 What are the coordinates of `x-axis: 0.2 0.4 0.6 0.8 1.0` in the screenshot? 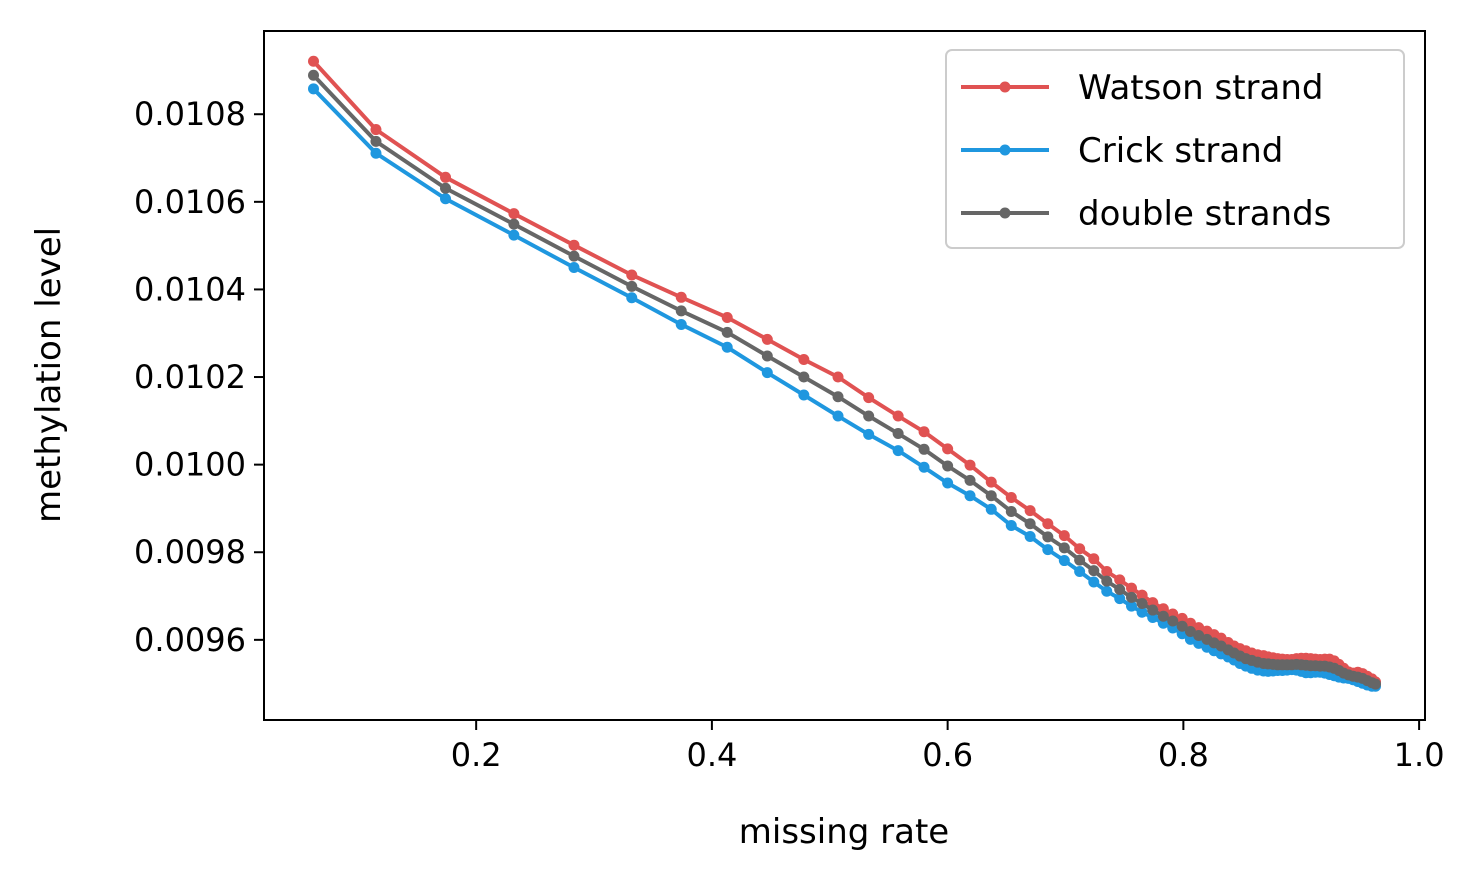 It's located at (948, 747).